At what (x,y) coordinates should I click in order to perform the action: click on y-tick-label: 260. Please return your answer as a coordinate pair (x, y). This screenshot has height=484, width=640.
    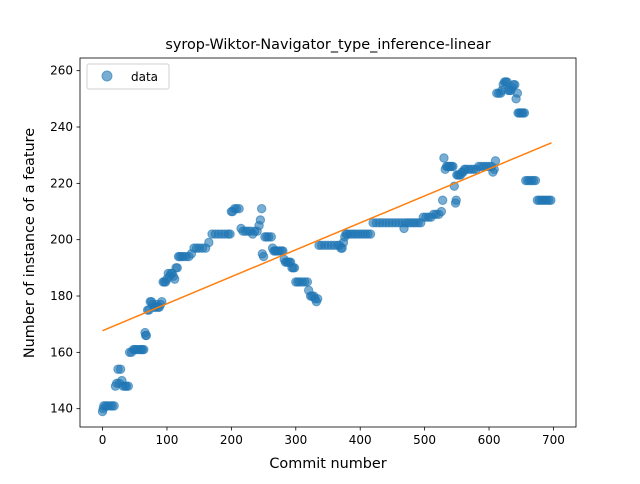
    Looking at the image, I should click on (61, 71).